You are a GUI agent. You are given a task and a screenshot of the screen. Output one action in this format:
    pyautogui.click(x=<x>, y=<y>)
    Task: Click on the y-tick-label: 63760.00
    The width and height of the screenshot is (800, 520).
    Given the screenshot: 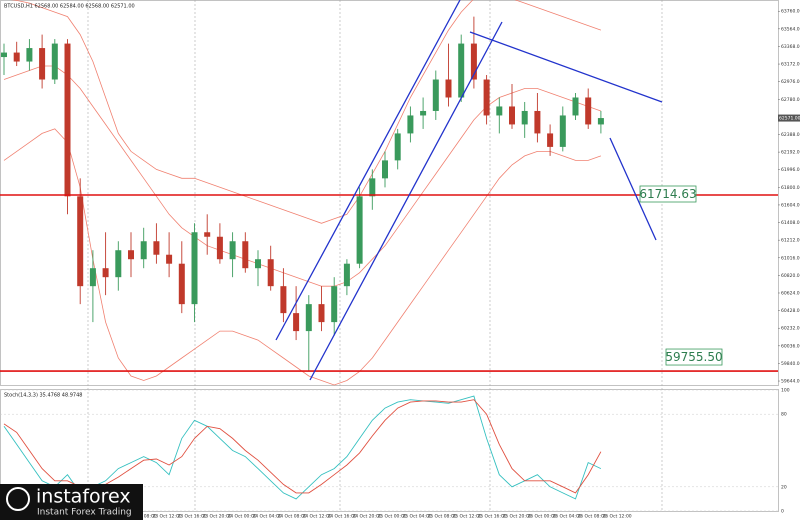 What is the action you would take?
    pyautogui.click(x=790, y=12)
    